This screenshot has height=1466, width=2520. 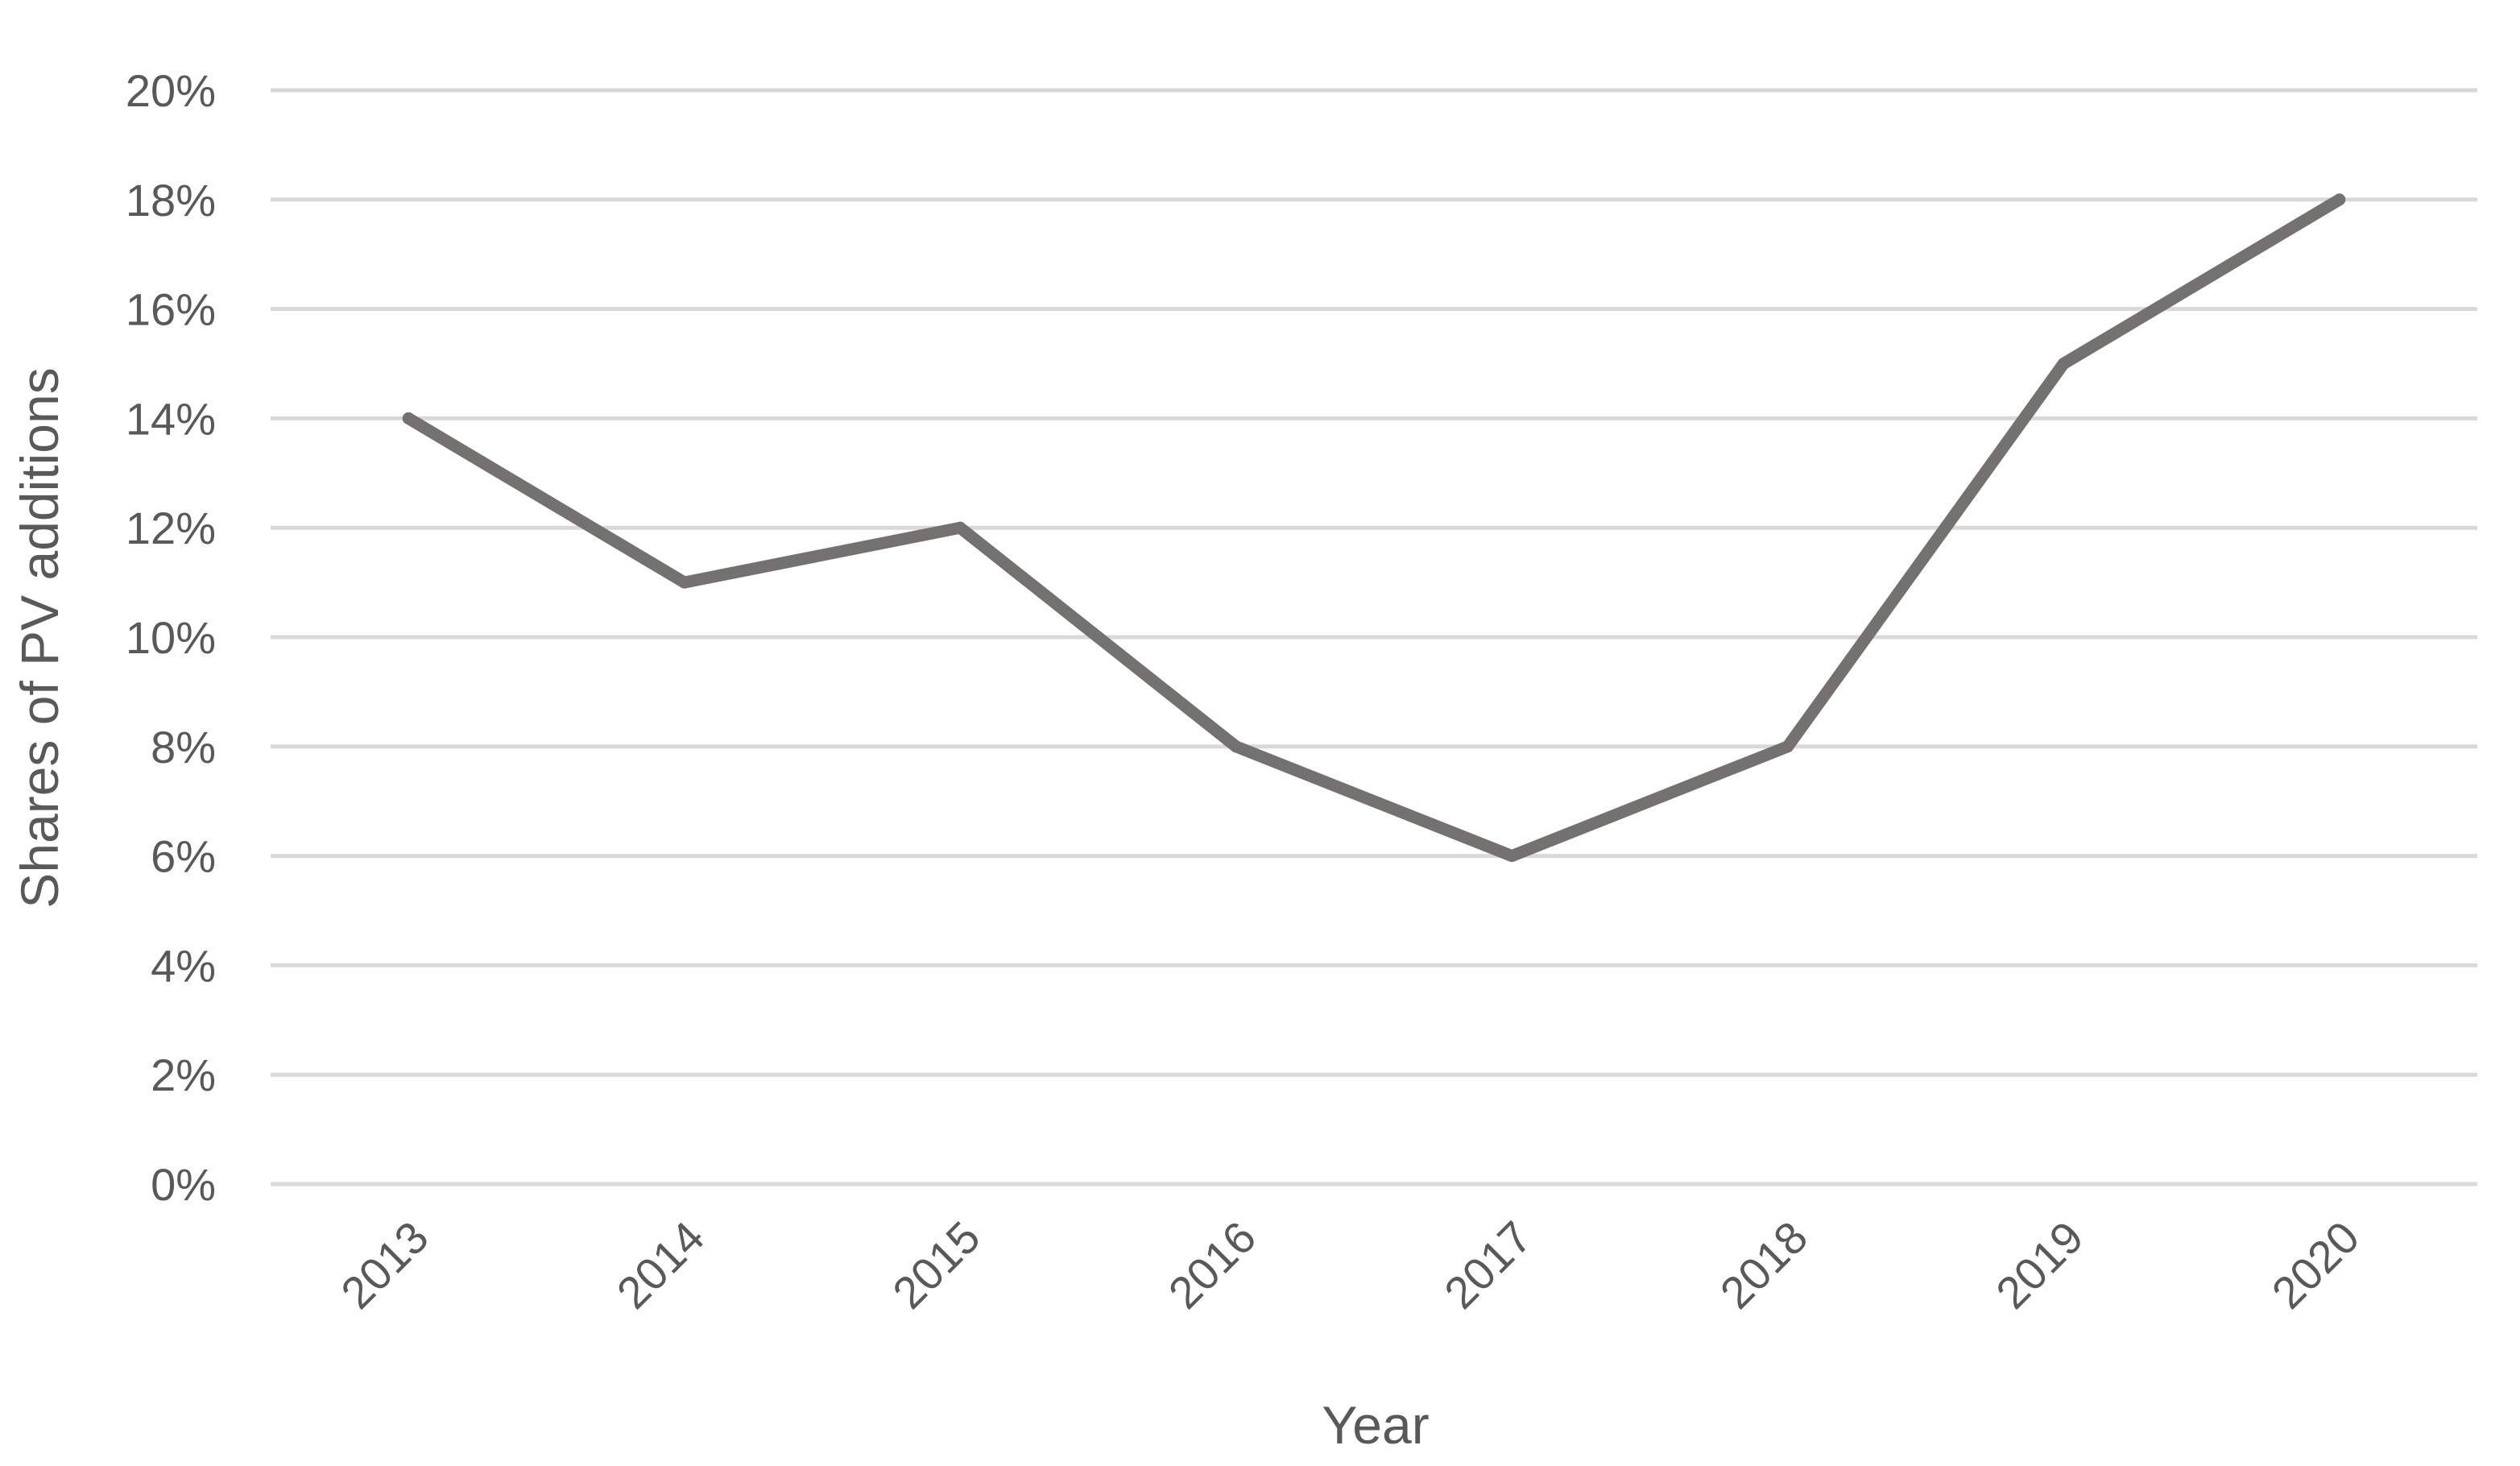 I want to click on y-tick-label: 10%, so click(x=171, y=638).